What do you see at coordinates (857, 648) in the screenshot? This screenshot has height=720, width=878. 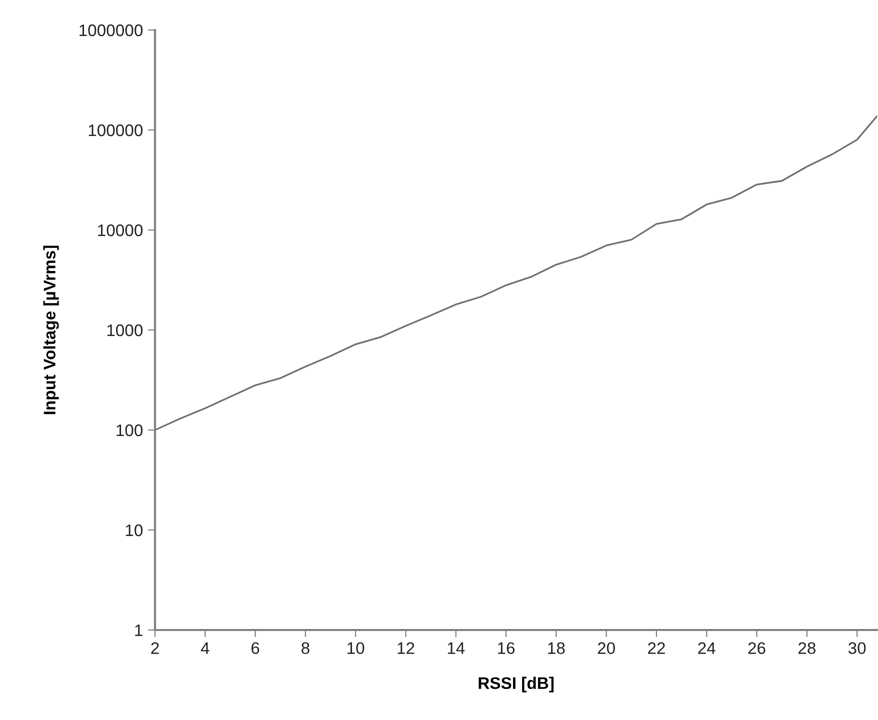 I see `x-tick-label: 30` at bounding box center [857, 648].